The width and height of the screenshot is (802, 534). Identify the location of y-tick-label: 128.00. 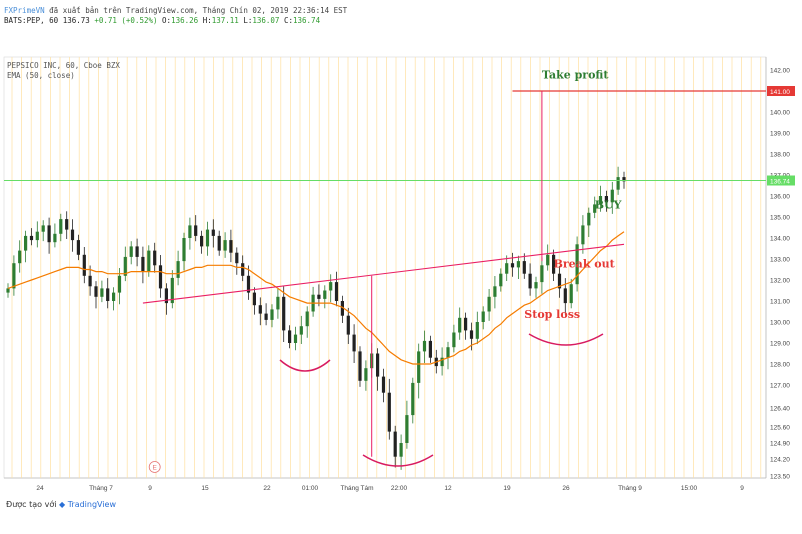
(780, 365).